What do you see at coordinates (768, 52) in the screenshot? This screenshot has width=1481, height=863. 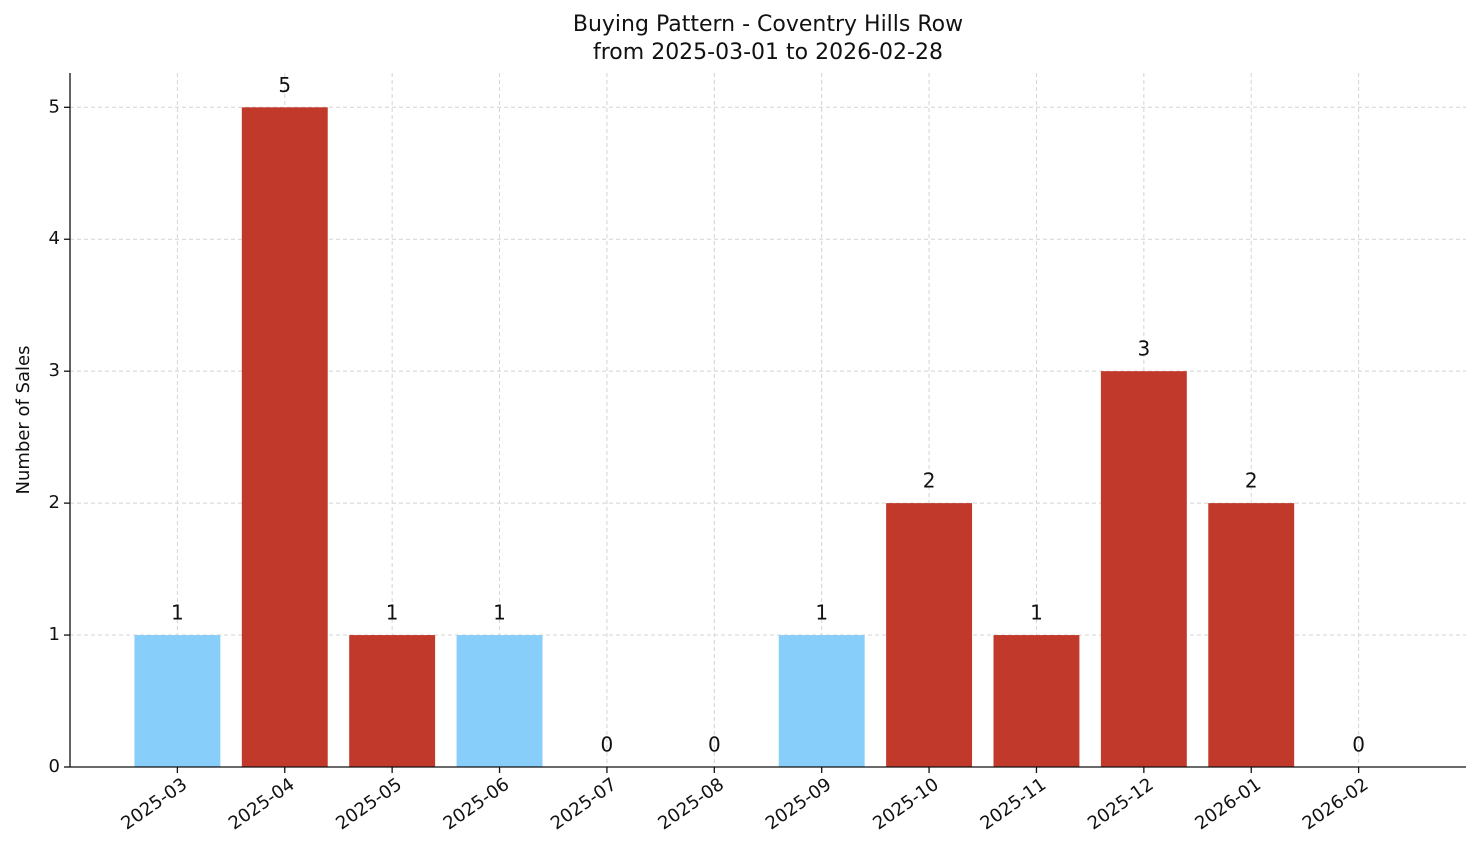 I see `chart-subtitle: from 2025-03-01 to 2026-02-28` at bounding box center [768, 52].